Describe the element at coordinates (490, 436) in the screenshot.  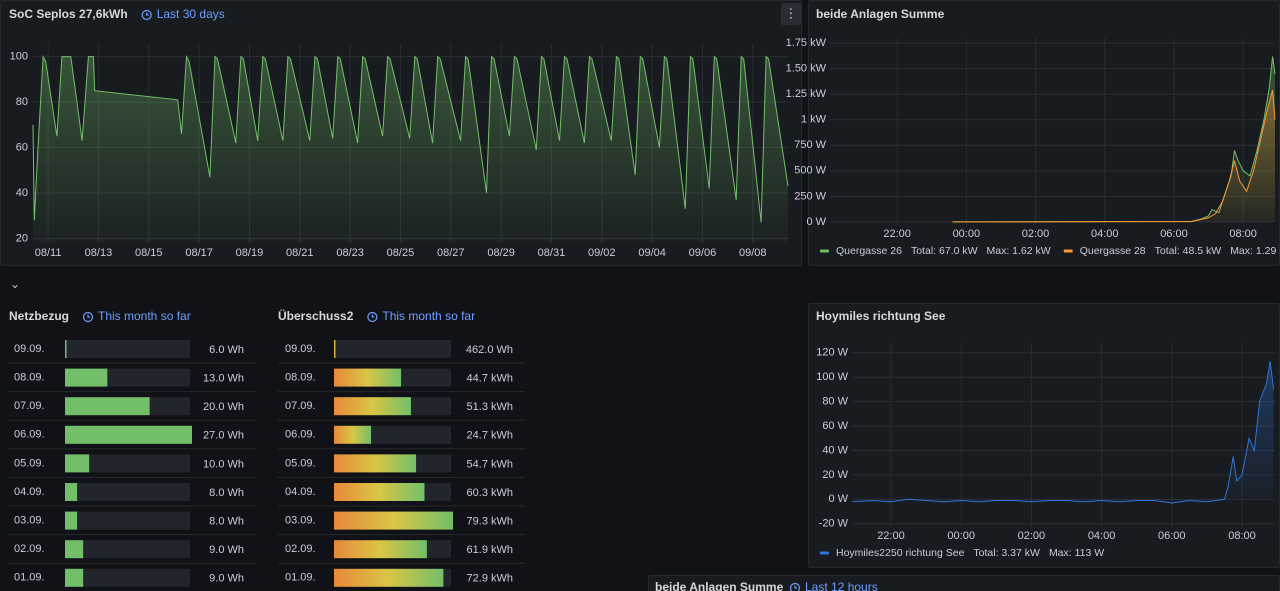
I see `value-label: 24.7 kWh` at that location.